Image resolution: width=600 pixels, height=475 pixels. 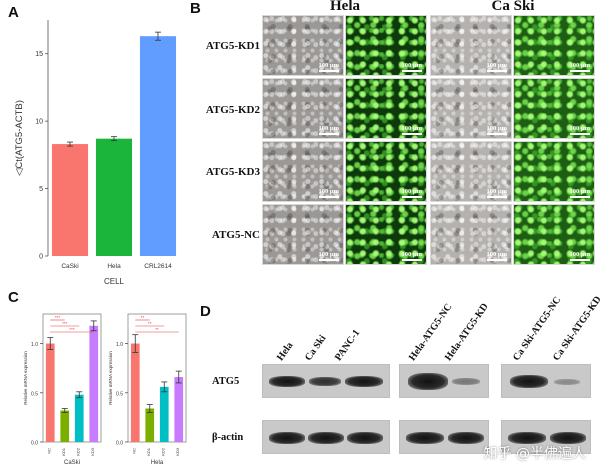 I want to click on row-label-actin: β-actin, so click(x=228, y=437).